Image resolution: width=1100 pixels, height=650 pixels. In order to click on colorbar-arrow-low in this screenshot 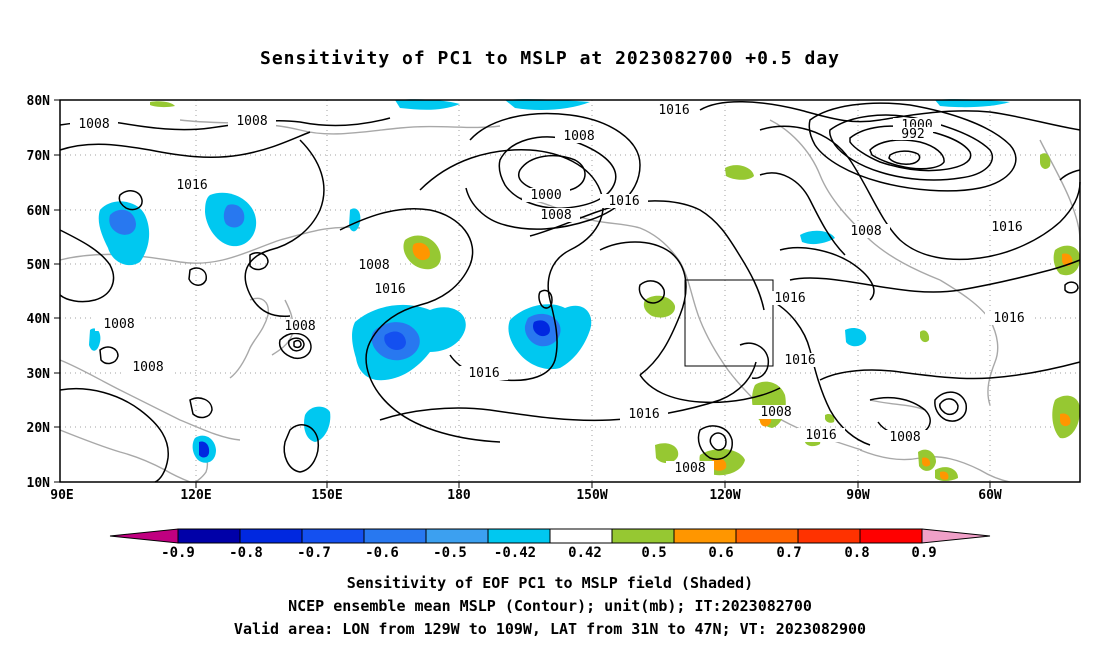, I will do `click(144, 536)`.